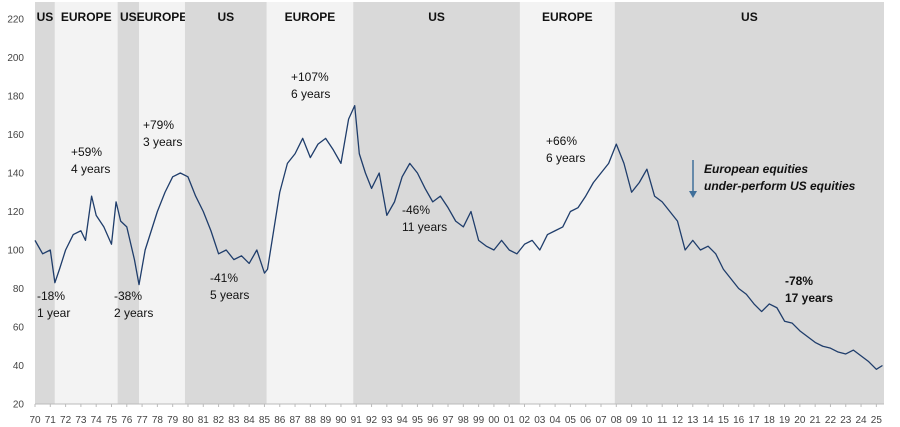  What do you see at coordinates (158, 420) in the screenshot?
I see `x-tick-label: 78` at bounding box center [158, 420].